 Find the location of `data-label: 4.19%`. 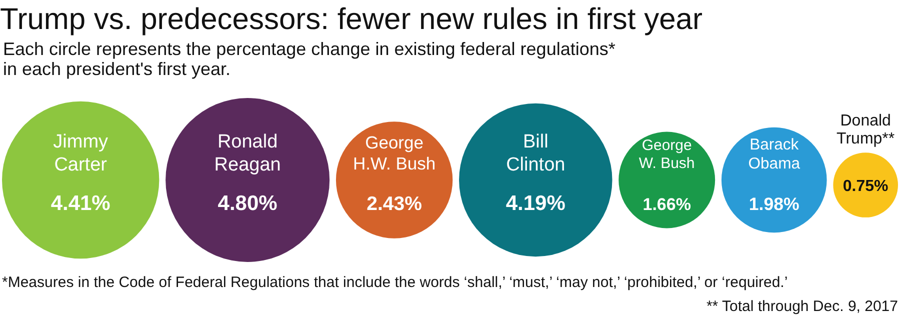

data-label: 4.19% is located at coordinates (536, 203).